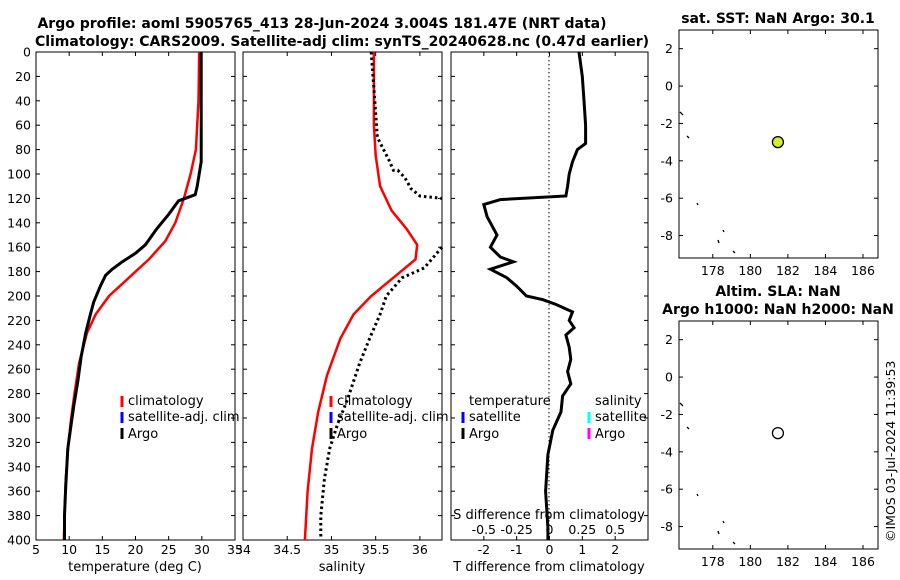  Describe the element at coordinates (19, 491) in the screenshot. I see `depth-tick-label: 360` at that location.